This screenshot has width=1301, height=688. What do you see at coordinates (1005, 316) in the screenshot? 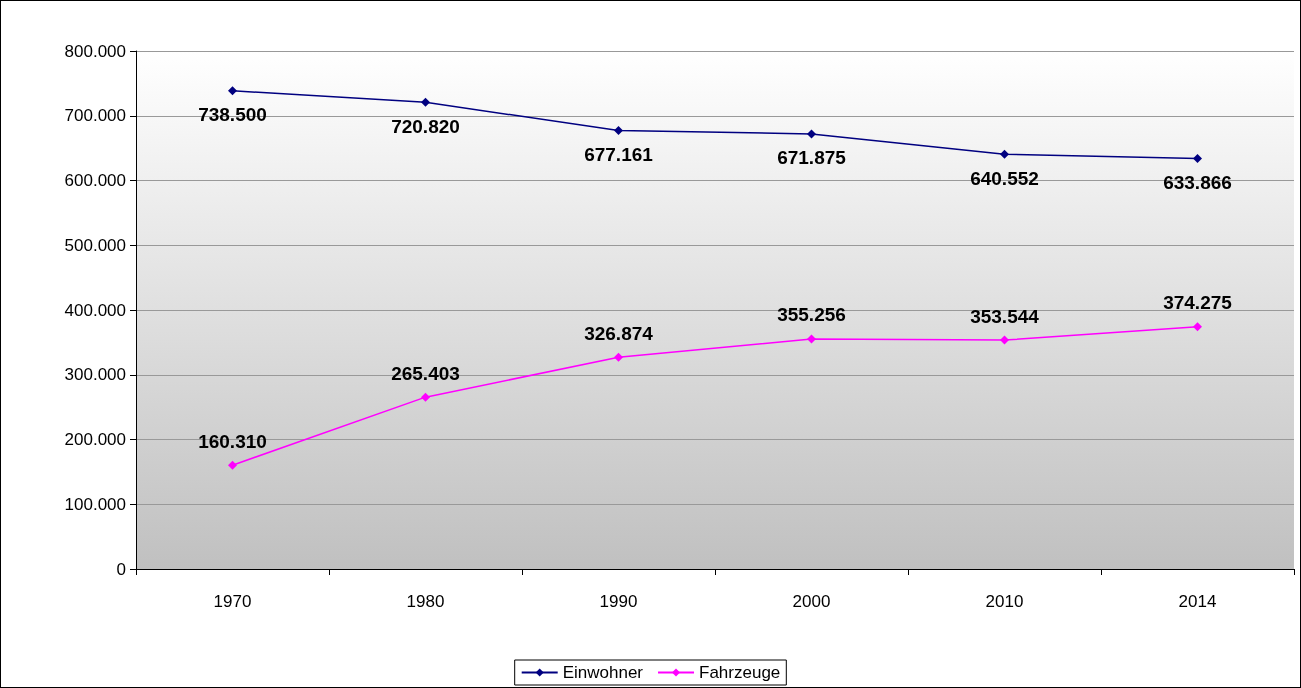
I see `data-label: 353.544` at bounding box center [1005, 316].